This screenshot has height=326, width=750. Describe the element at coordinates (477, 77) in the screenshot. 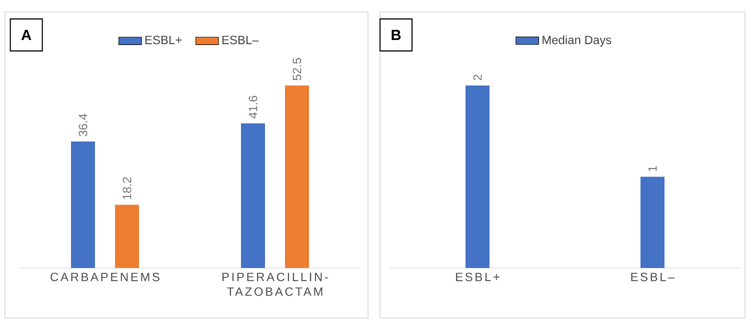

I see `data-label: 2` at that location.